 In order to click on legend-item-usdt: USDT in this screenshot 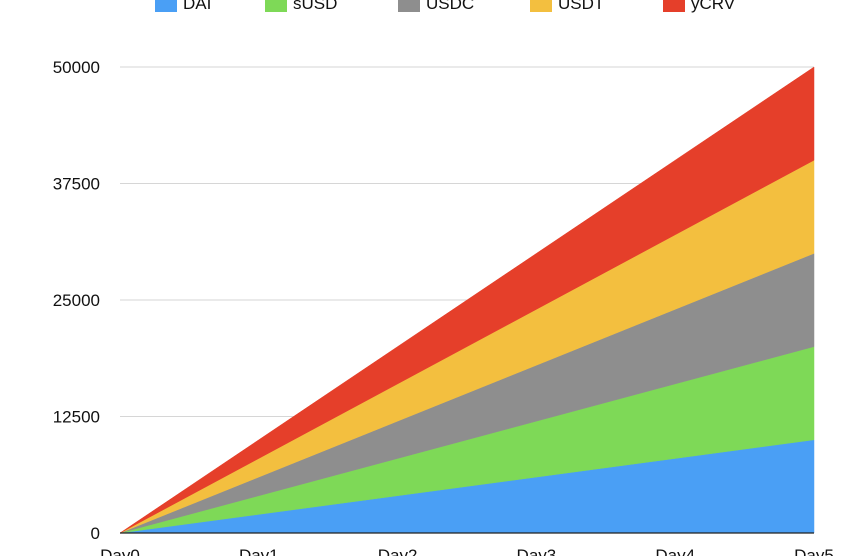, I will do `click(567, 6)`.